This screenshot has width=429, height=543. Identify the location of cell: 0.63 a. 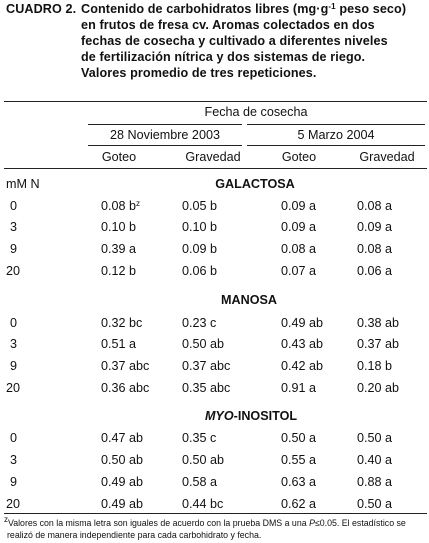
(299, 482).